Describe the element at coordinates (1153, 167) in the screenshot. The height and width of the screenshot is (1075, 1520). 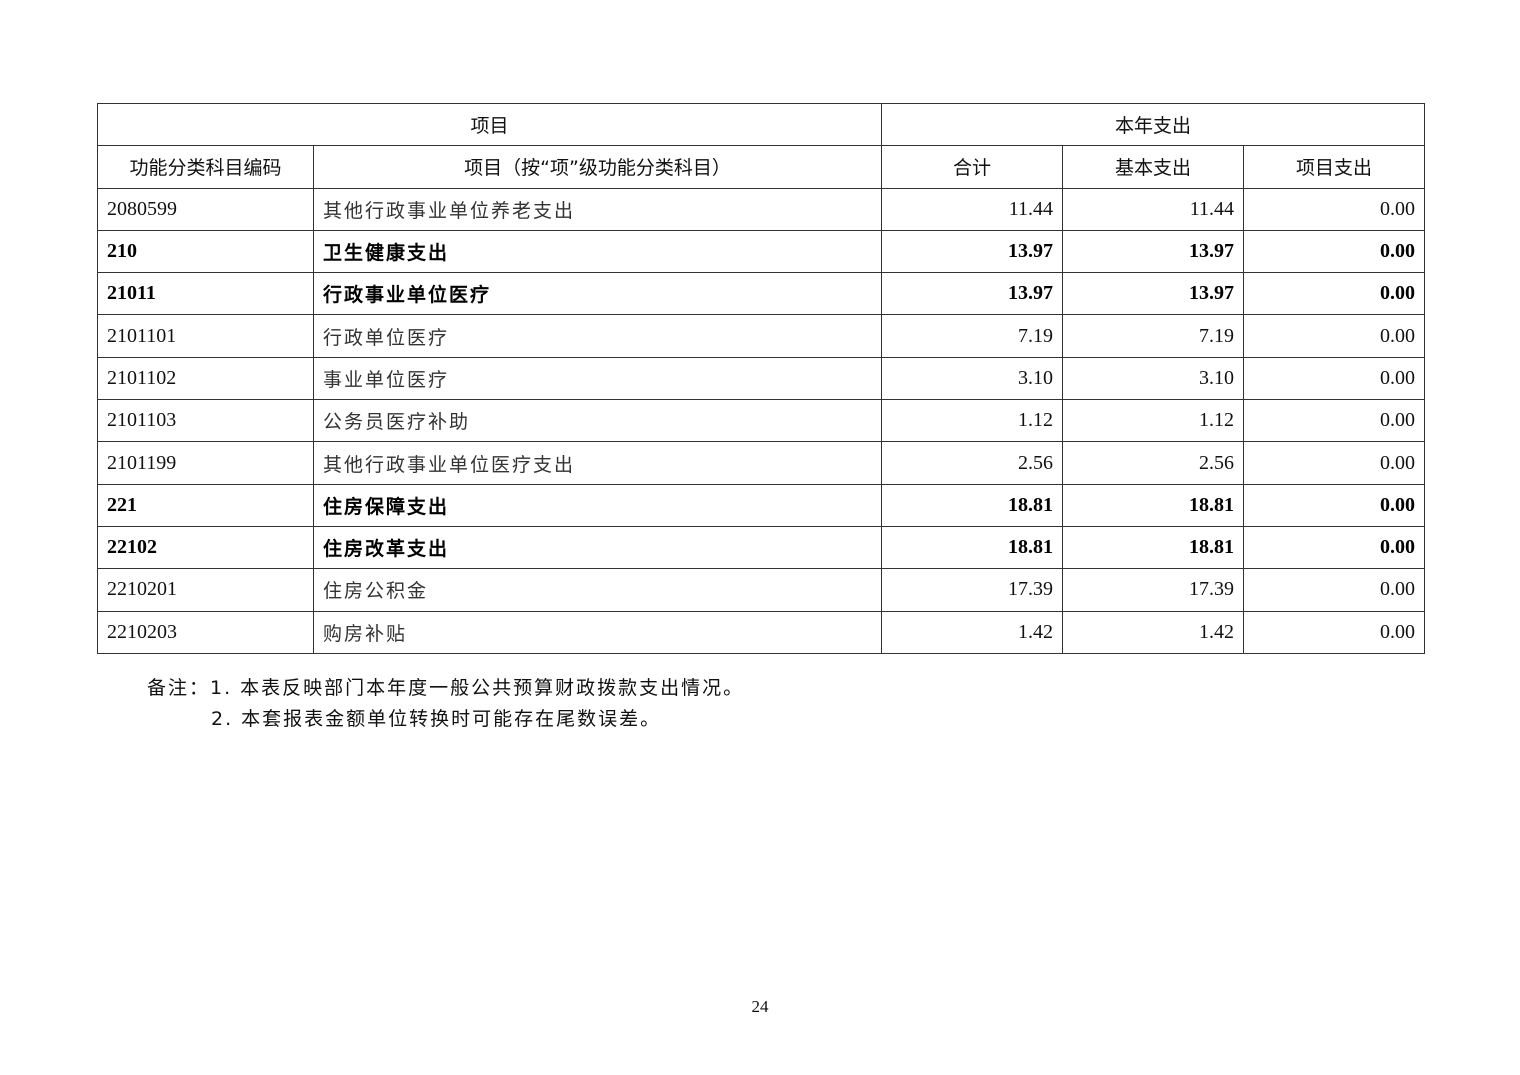
I see `header-basic: 基本支出` at that location.